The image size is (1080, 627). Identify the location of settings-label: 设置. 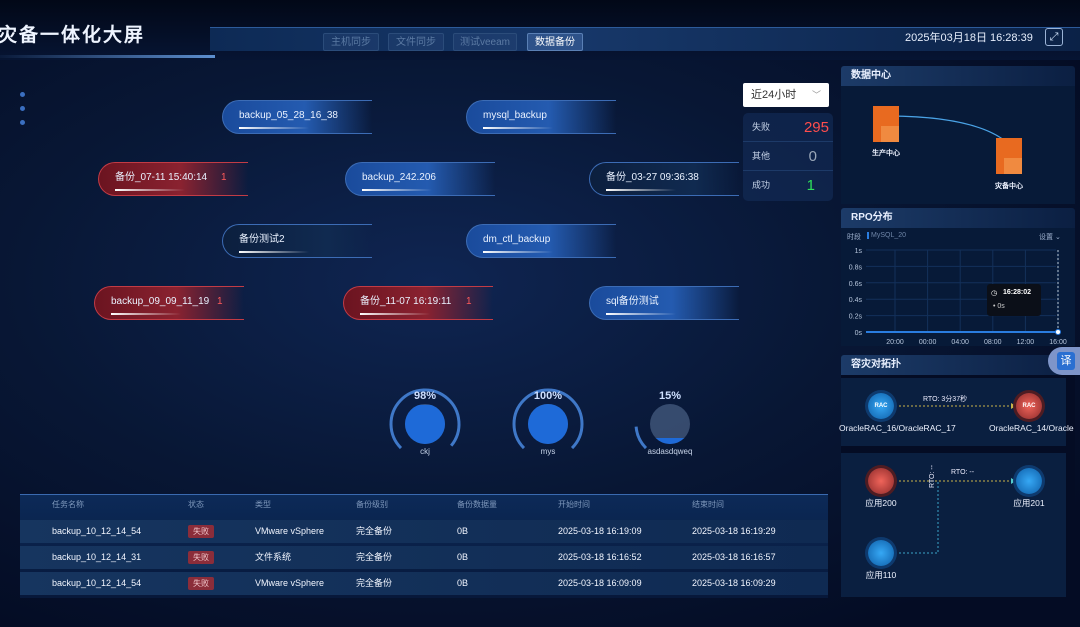
(1046, 237).